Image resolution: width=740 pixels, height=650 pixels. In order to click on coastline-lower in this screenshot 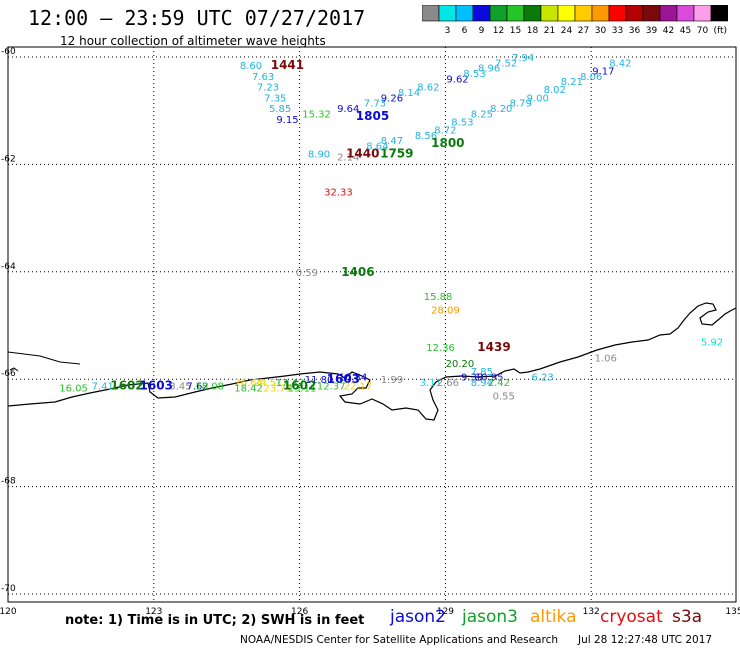, I will do `click(44, 358)`.